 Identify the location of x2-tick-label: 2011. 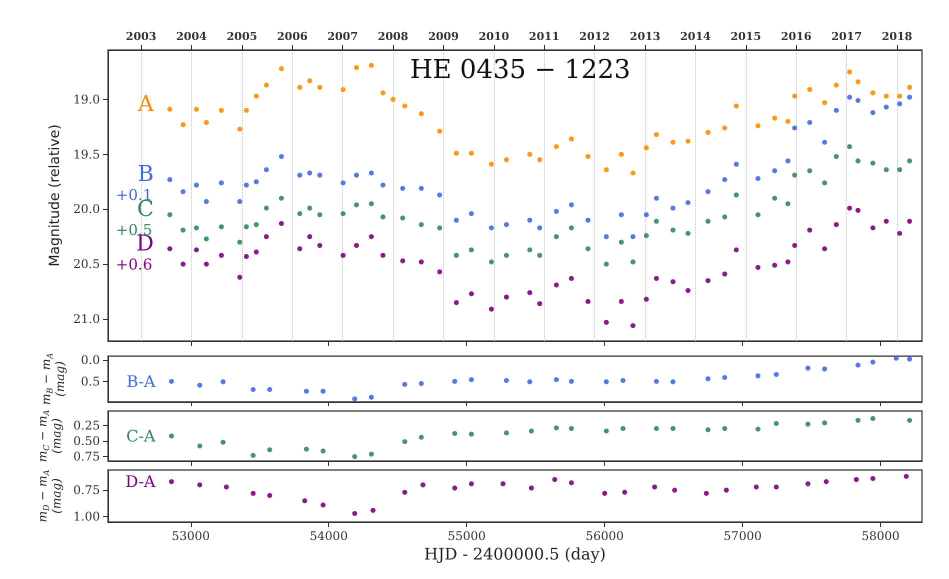
(544, 36).